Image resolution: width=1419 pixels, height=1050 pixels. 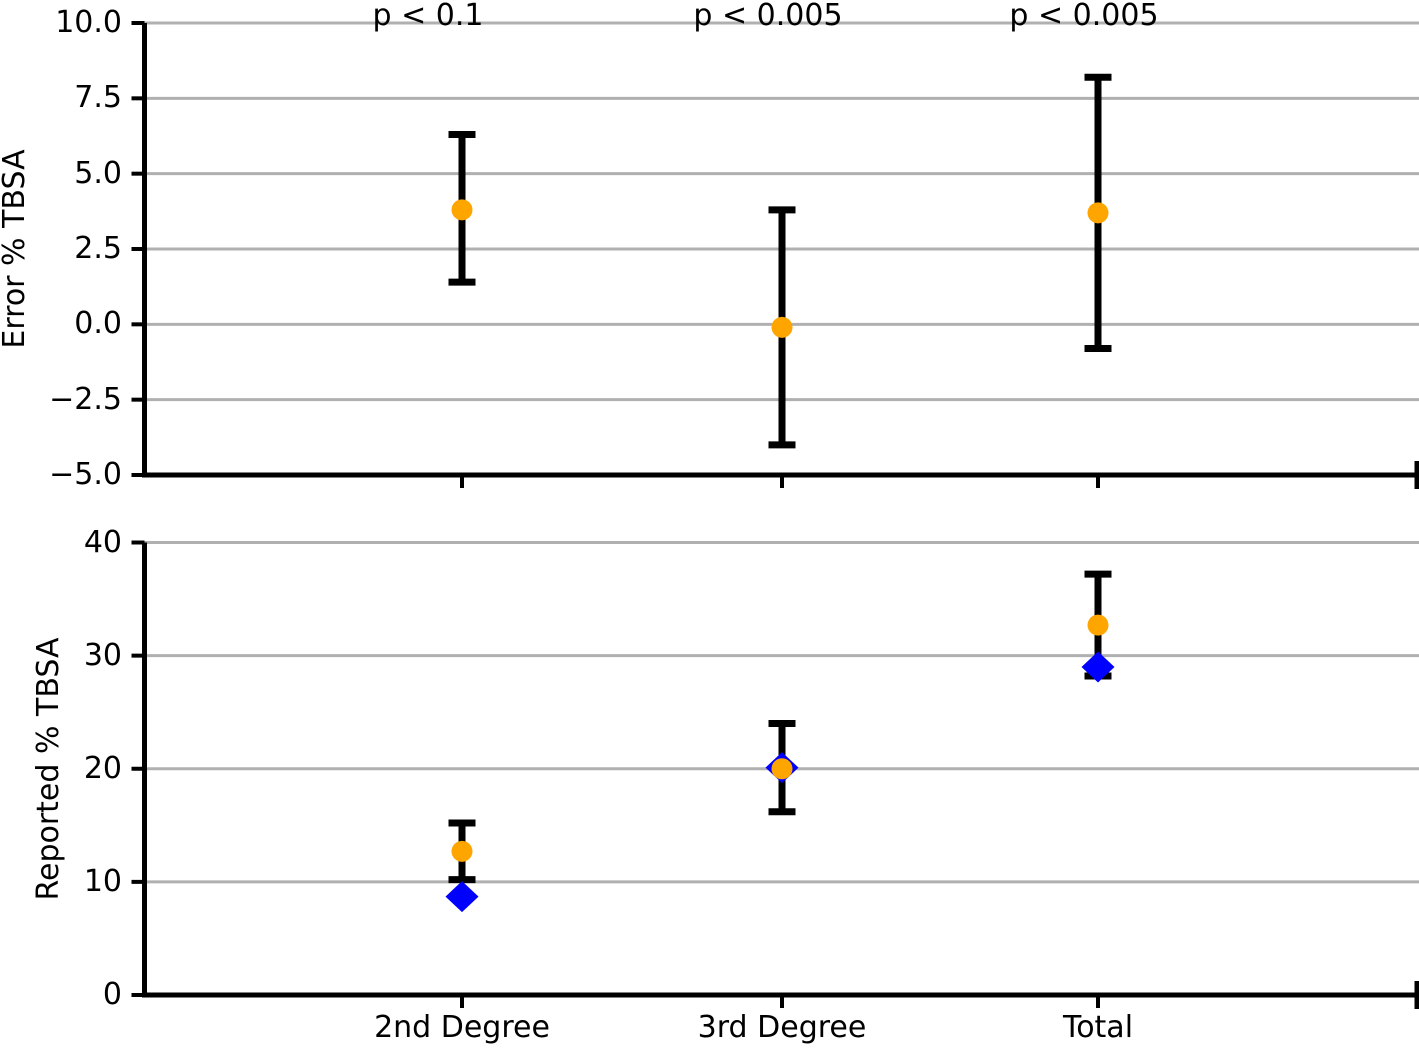 What do you see at coordinates (102, 768) in the screenshot?
I see `y-tick-label: 20` at bounding box center [102, 768].